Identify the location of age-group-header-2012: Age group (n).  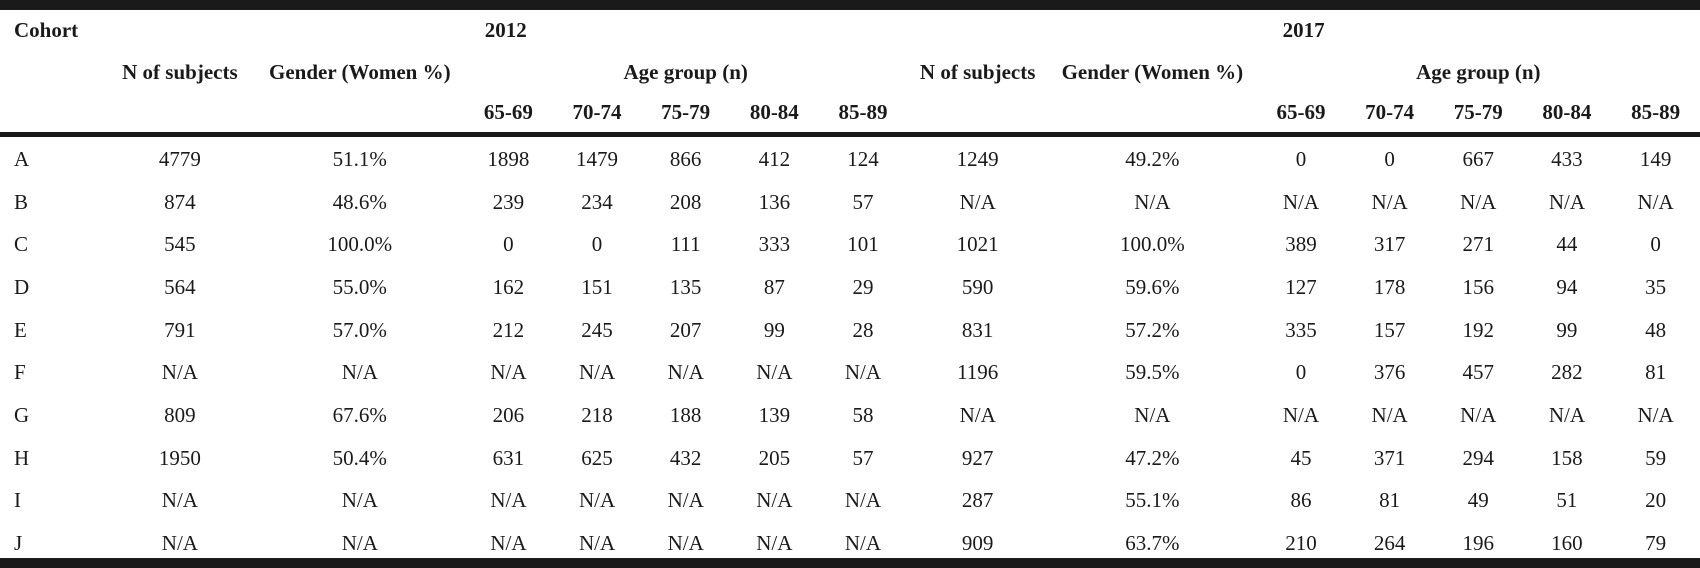
(685, 71).